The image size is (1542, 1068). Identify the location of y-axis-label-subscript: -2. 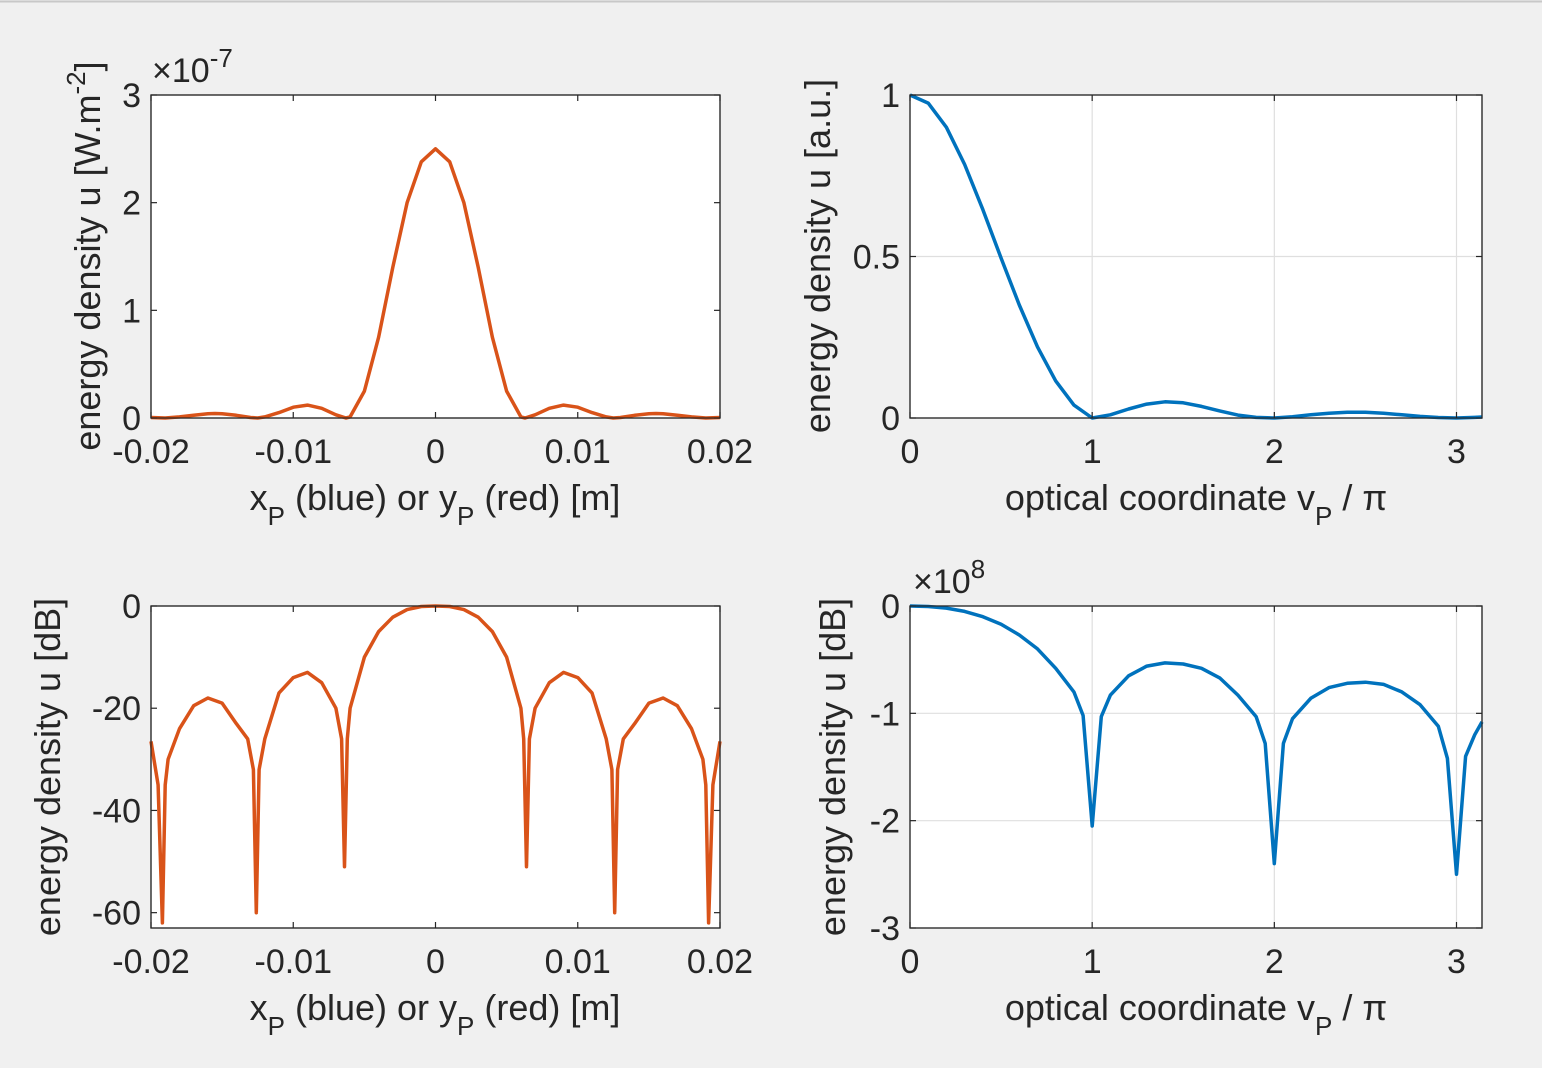
(76, 82).